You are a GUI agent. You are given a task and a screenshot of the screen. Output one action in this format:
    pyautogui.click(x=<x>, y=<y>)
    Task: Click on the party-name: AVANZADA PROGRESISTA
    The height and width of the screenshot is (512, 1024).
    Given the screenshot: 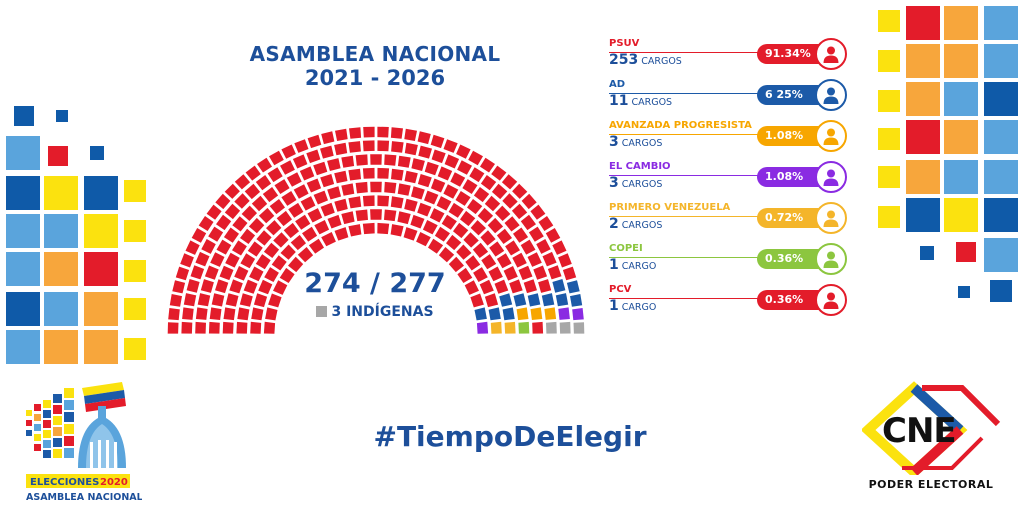 What is the action you would take?
    pyautogui.click(x=680, y=125)
    